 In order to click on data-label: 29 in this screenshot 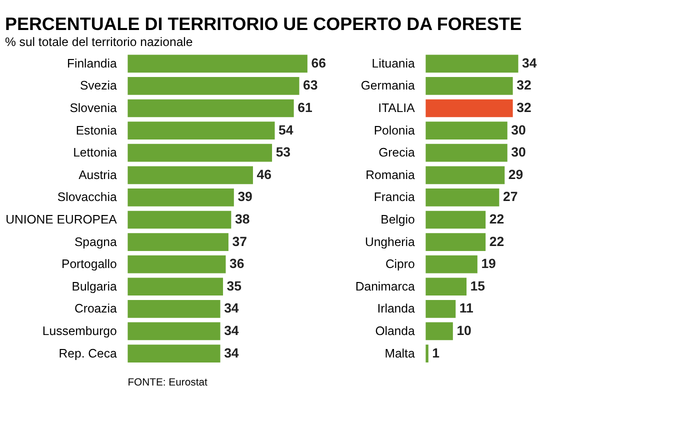, I will do `click(516, 174)`.